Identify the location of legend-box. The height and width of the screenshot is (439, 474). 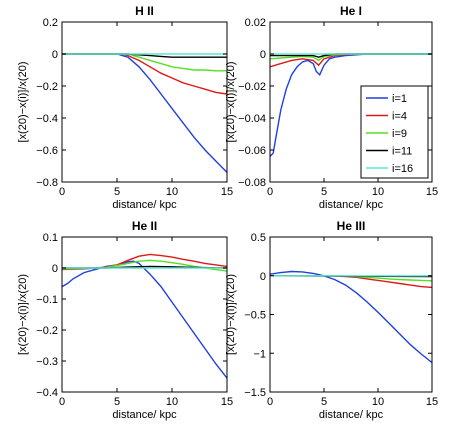
(394, 132).